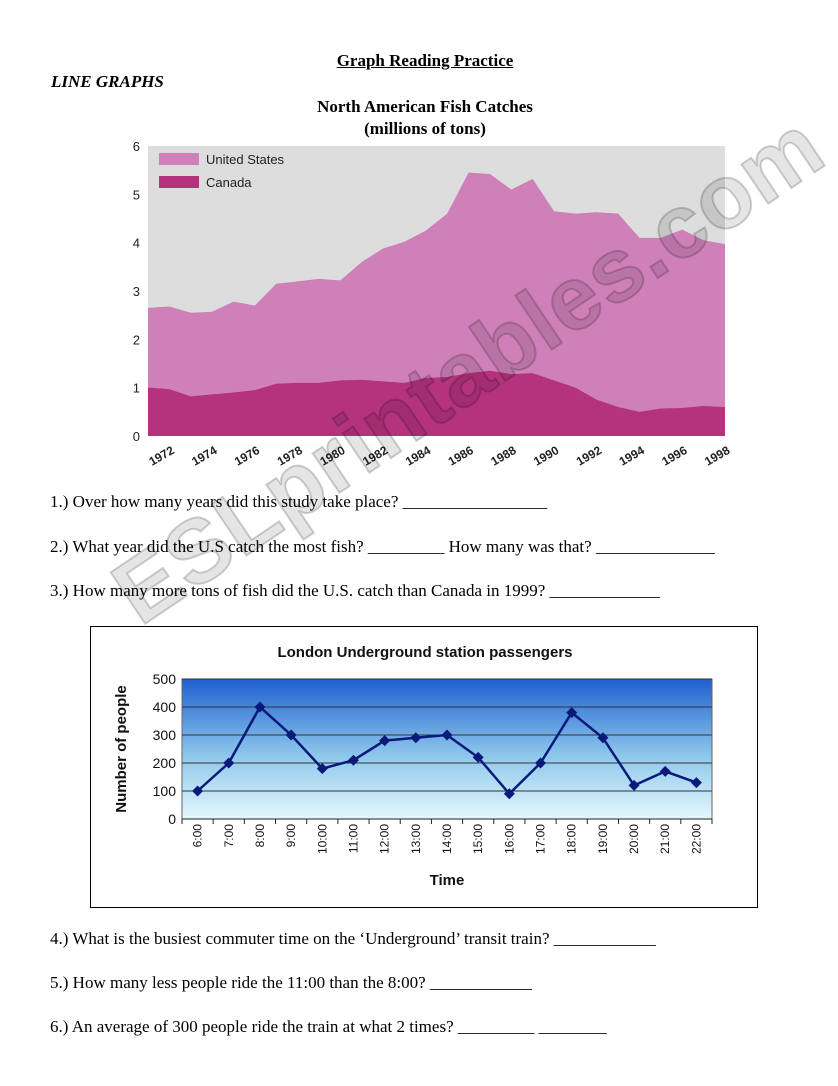  Describe the element at coordinates (245, 159) in the screenshot. I see `legend-label-united-states: United States` at that location.